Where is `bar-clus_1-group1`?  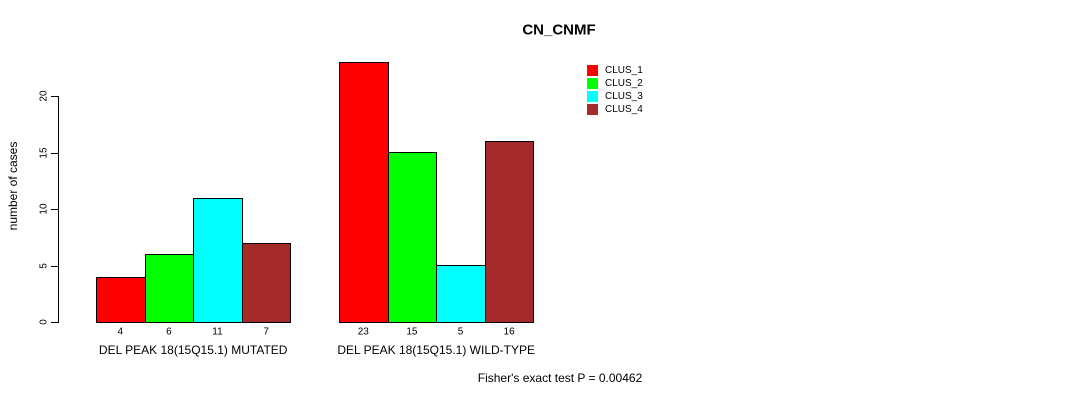
bar-clus_1-group1 is located at coordinates (121, 300).